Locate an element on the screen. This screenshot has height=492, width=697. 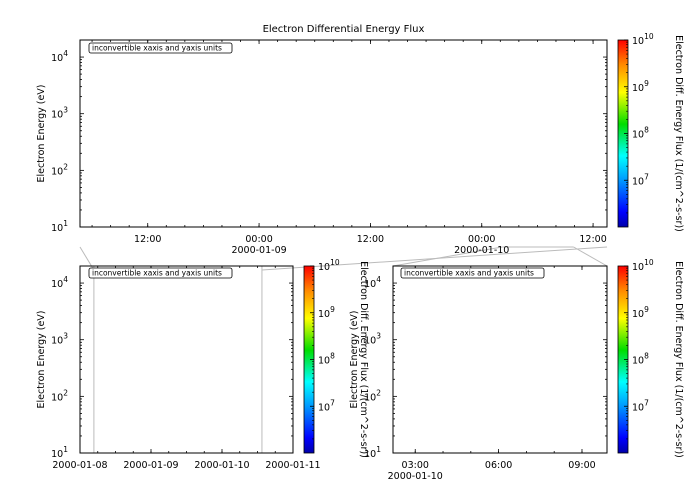
x-tick-label: 06:00 is located at coordinates (498, 465).